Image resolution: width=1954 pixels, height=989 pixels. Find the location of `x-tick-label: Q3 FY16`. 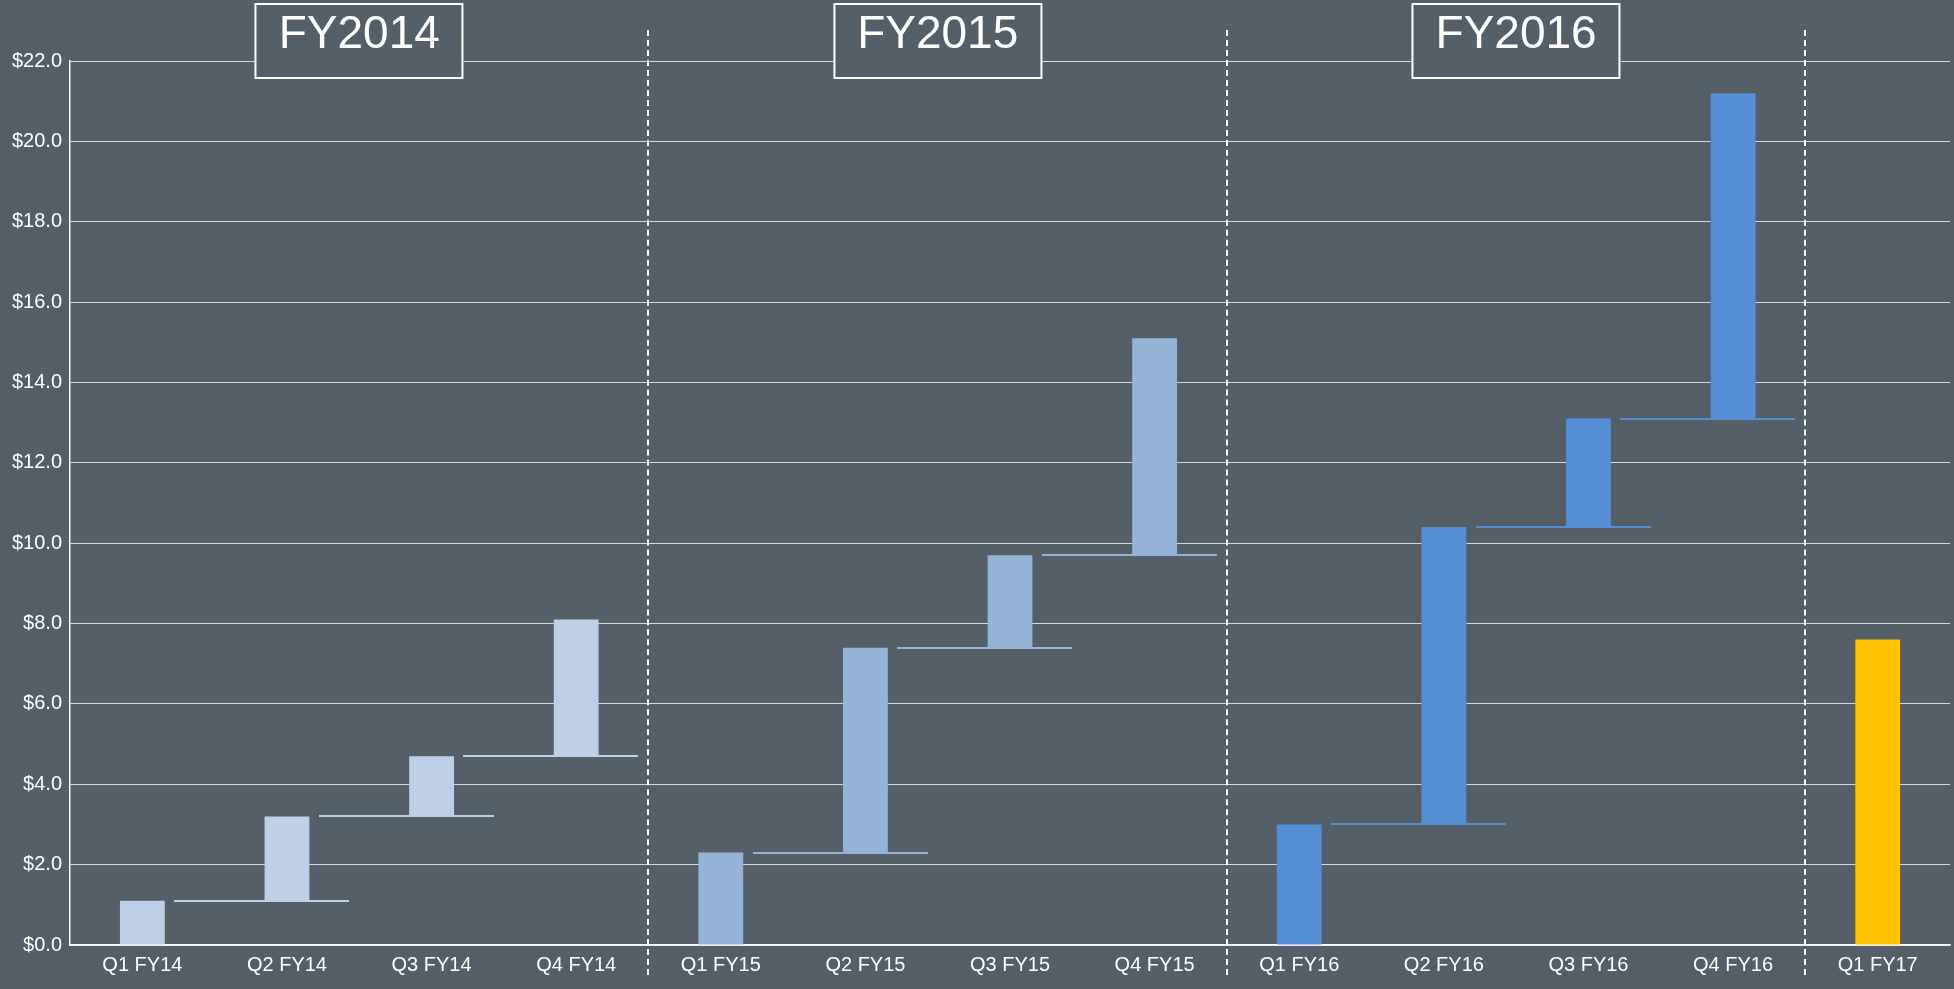

x-tick-label: Q3 FY16 is located at coordinates (1588, 963).